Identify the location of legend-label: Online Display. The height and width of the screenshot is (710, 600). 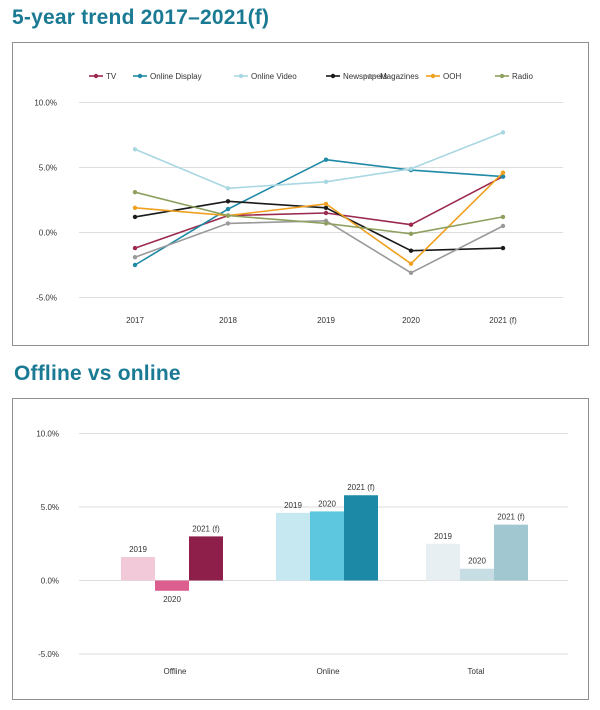
(176, 76).